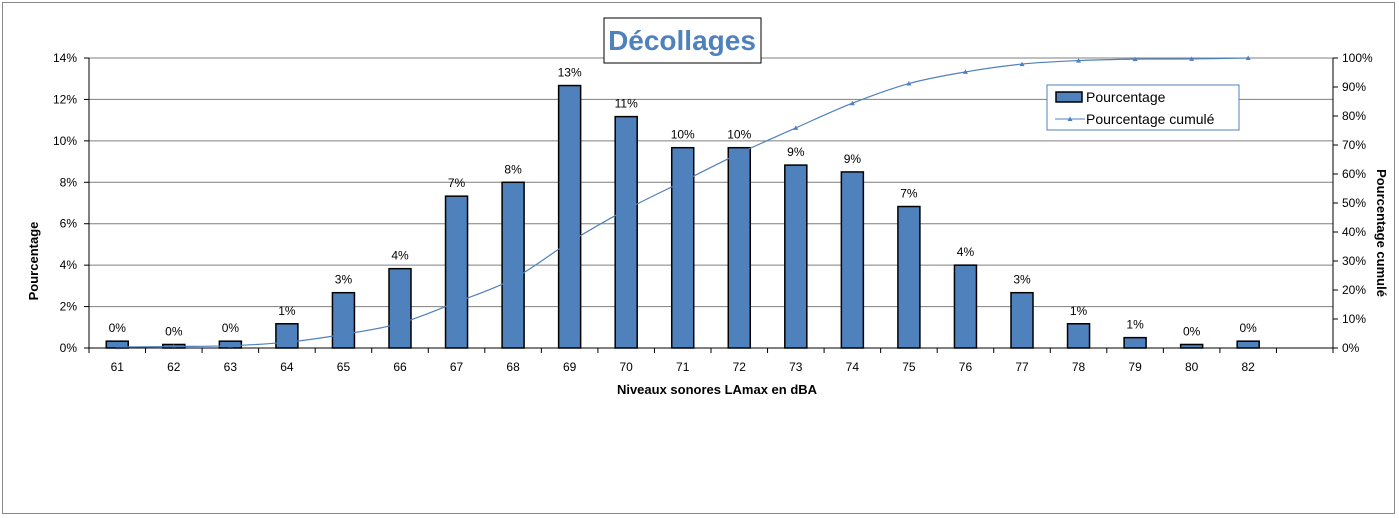  I want to click on y-right-tick-label: 50%, so click(1354, 203).